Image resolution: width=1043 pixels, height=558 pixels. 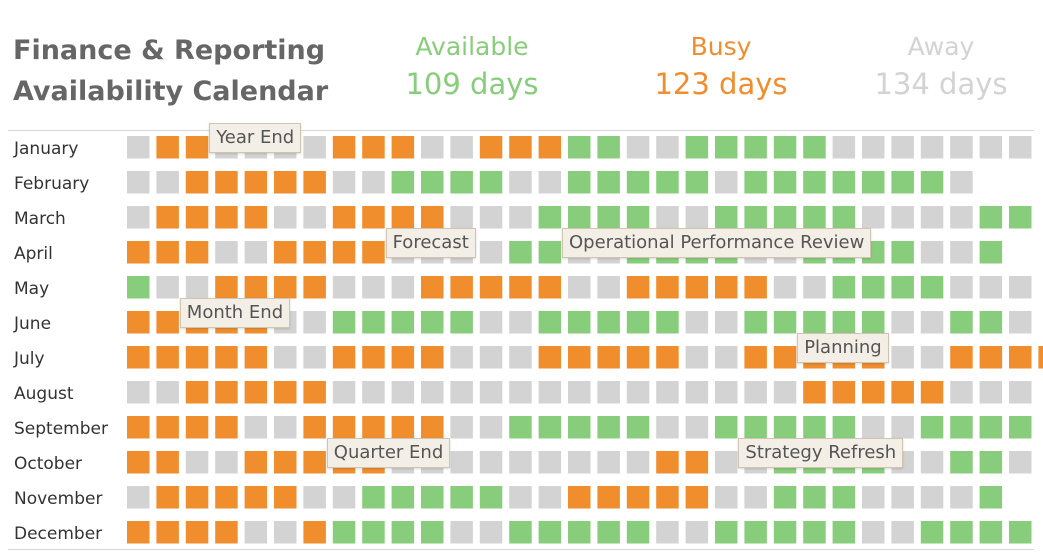 I want to click on month-label: December, so click(x=58, y=534).